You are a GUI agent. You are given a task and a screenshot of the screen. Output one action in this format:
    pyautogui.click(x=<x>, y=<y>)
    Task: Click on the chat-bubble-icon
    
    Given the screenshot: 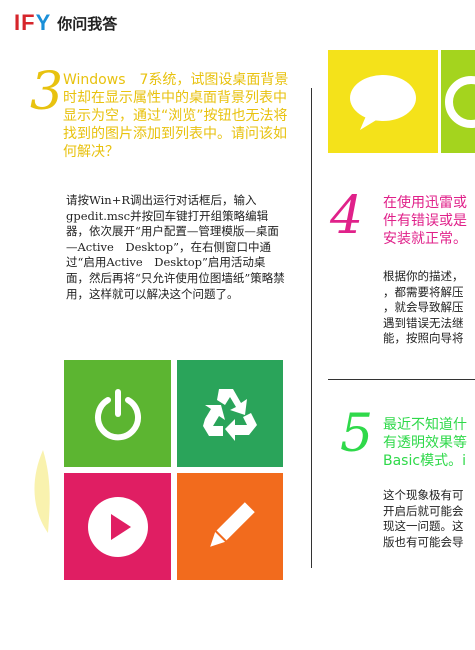 What is the action you would take?
    pyautogui.click(x=383, y=102)
    